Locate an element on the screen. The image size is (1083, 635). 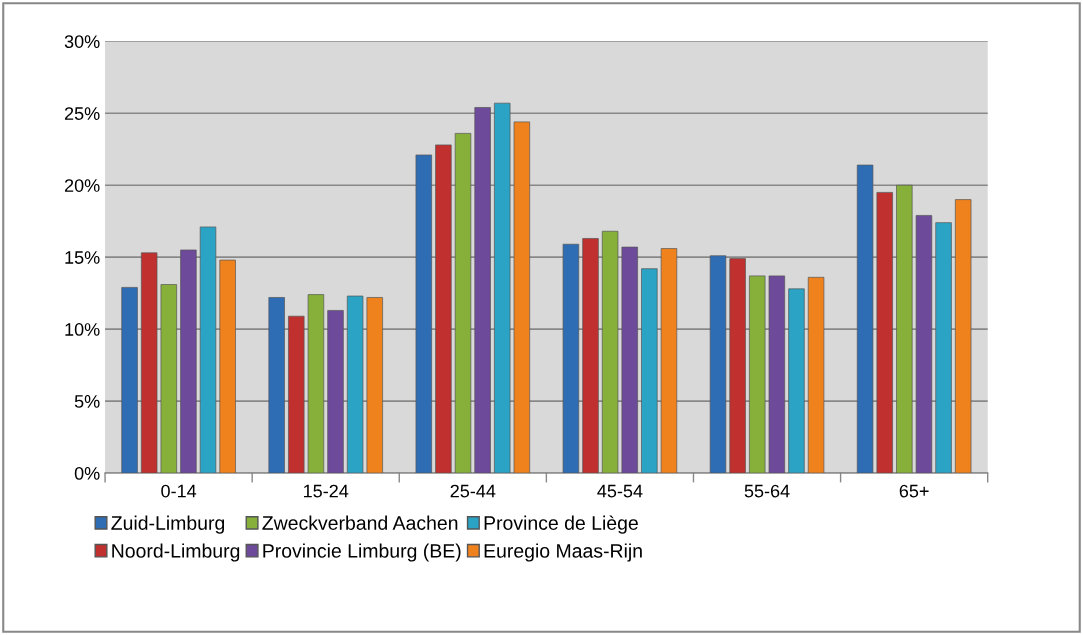
x-tick-label: 45-54 is located at coordinates (620, 491).